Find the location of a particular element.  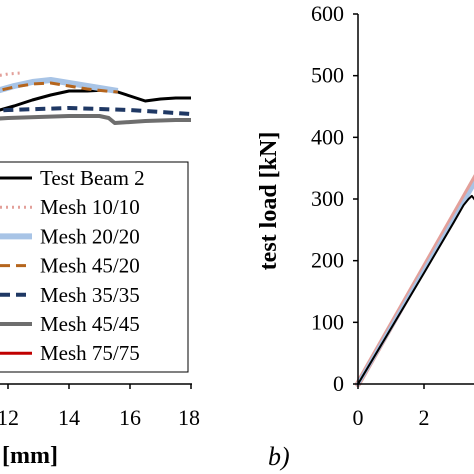

panel-b-label: b) is located at coordinates (279, 456).